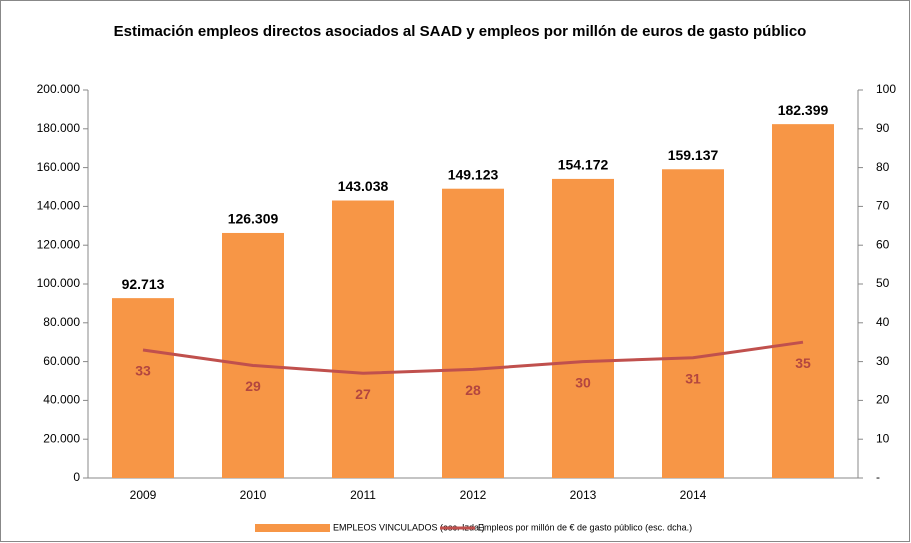 The height and width of the screenshot is (543, 911). I want to click on bar-label: 126.309, so click(253, 219).